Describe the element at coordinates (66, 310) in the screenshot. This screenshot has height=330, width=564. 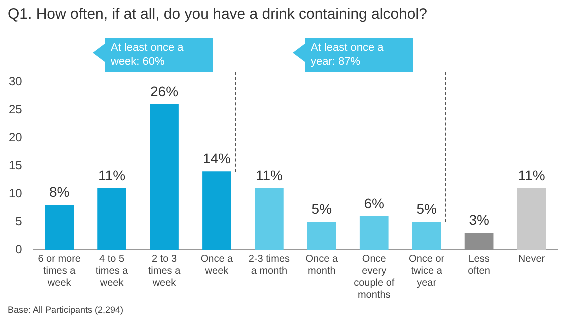
I see `text: Base: All Participants (2,294)` at that location.